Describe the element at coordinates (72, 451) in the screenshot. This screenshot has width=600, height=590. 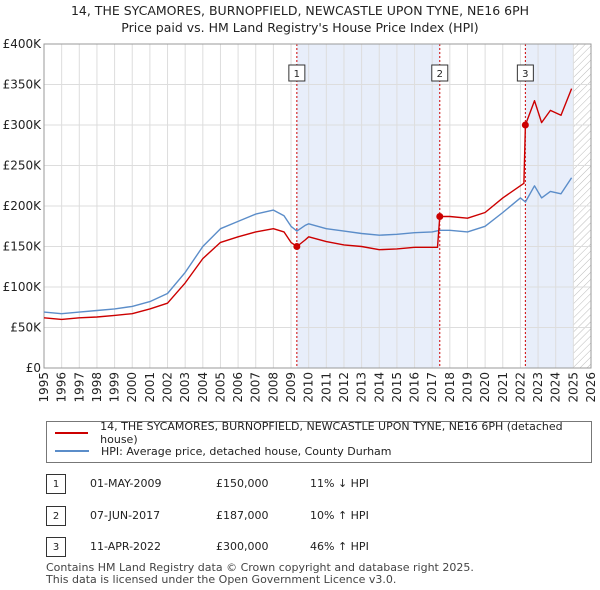
I see `legend-swatch-hpi` at that location.